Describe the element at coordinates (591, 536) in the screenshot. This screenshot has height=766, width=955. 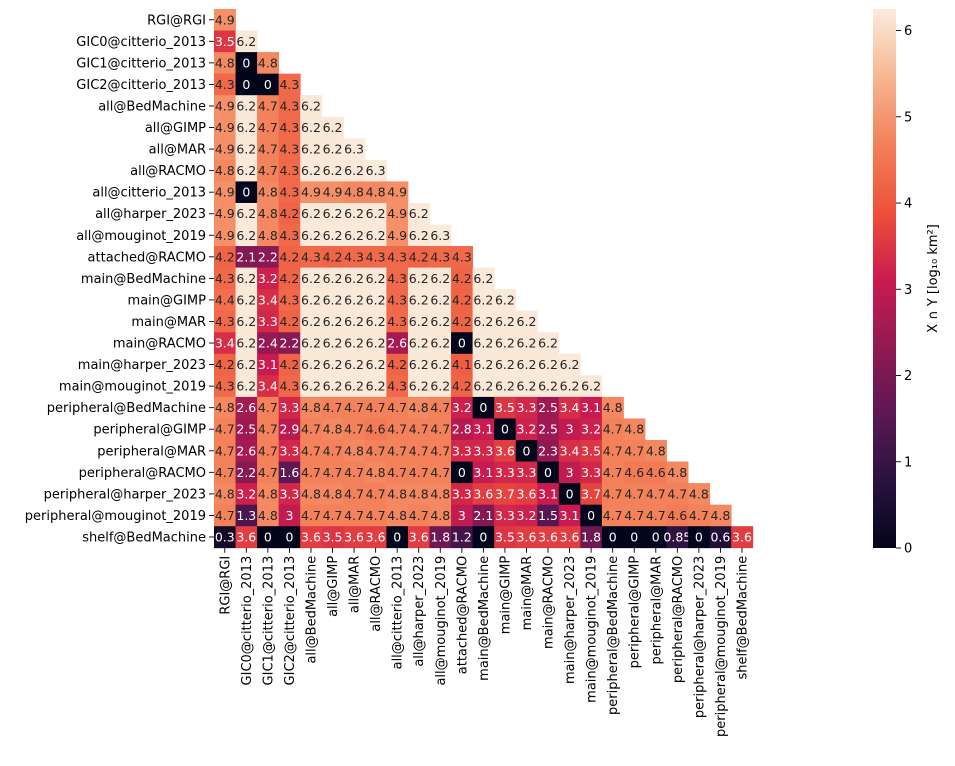
I see `cell-value-label: 1.8` at that location.